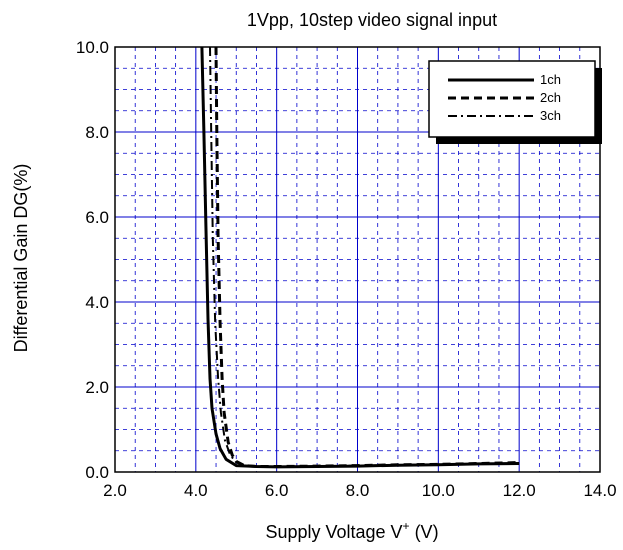 This screenshot has width=623, height=550. What do you see at coordinates (351, 530) in the screenshot?
I see `x-axis-title: Supply Voltage V+ (V)` at bounding box center [351, 530].